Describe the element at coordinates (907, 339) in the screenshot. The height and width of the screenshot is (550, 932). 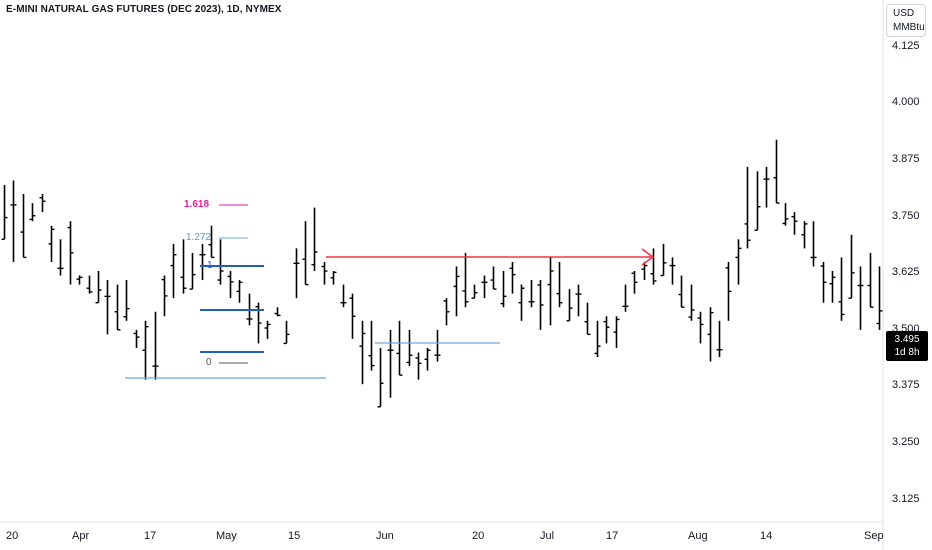
I see `last-price-value: 3.495` at that location.